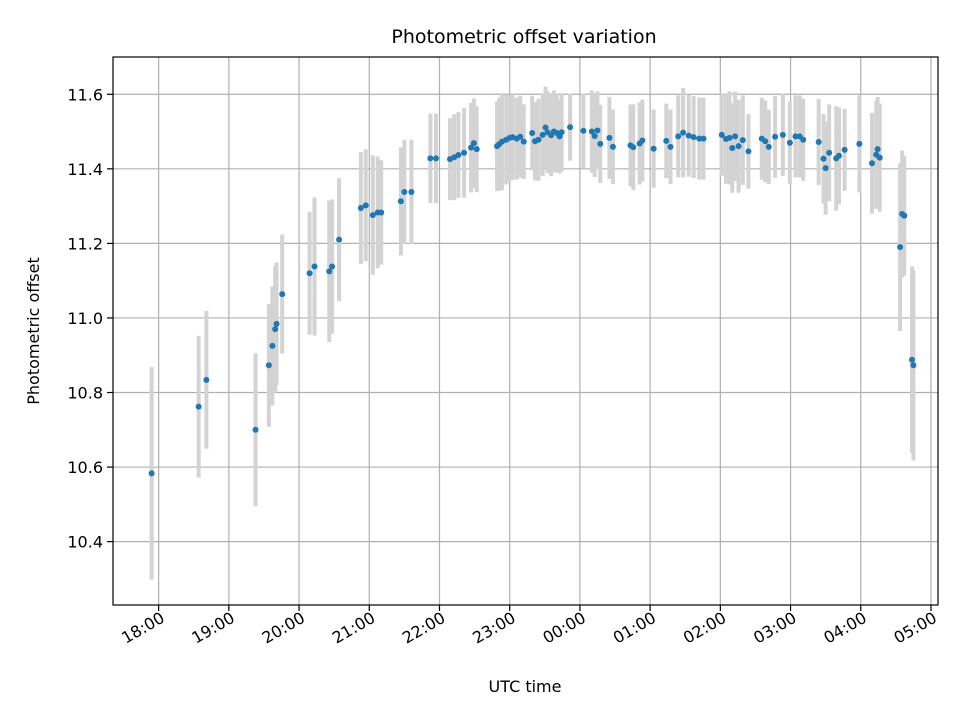 The height and width of the screenshot is (720, 960). What do you see at coordinates (85, 393) in the screenshot?
I see `y-tick-label: 10.8` at bounding box center [85, 393].